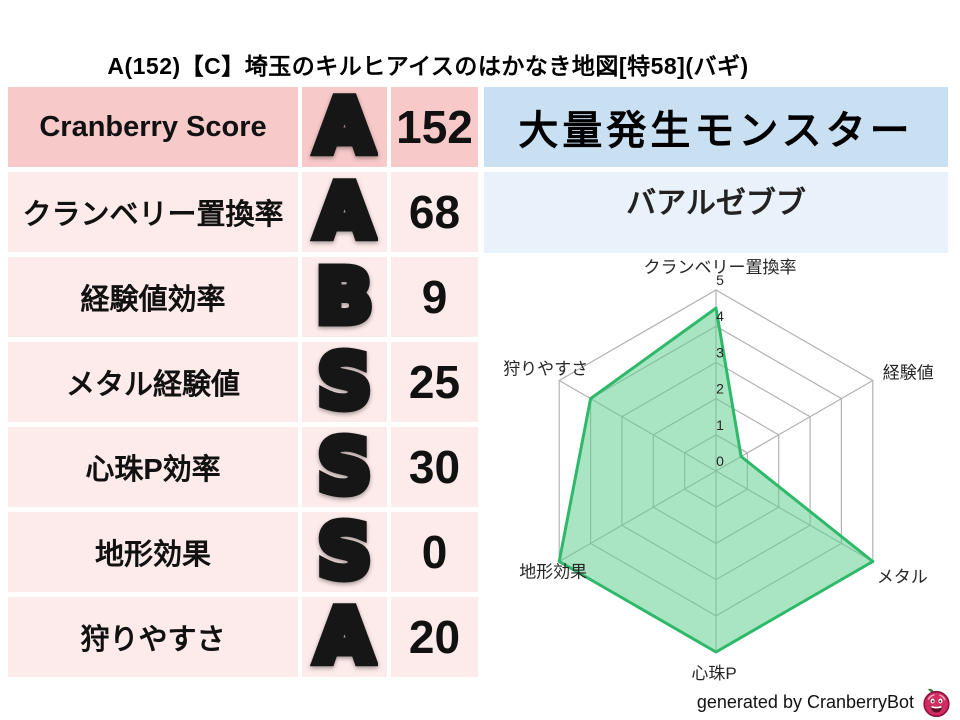 This screenshot has height=720, width=960. What do you see at coordinates (936, 702) in the screenshot?
I see `cranberry-mascot-icon` at bounding box center [936, 702].